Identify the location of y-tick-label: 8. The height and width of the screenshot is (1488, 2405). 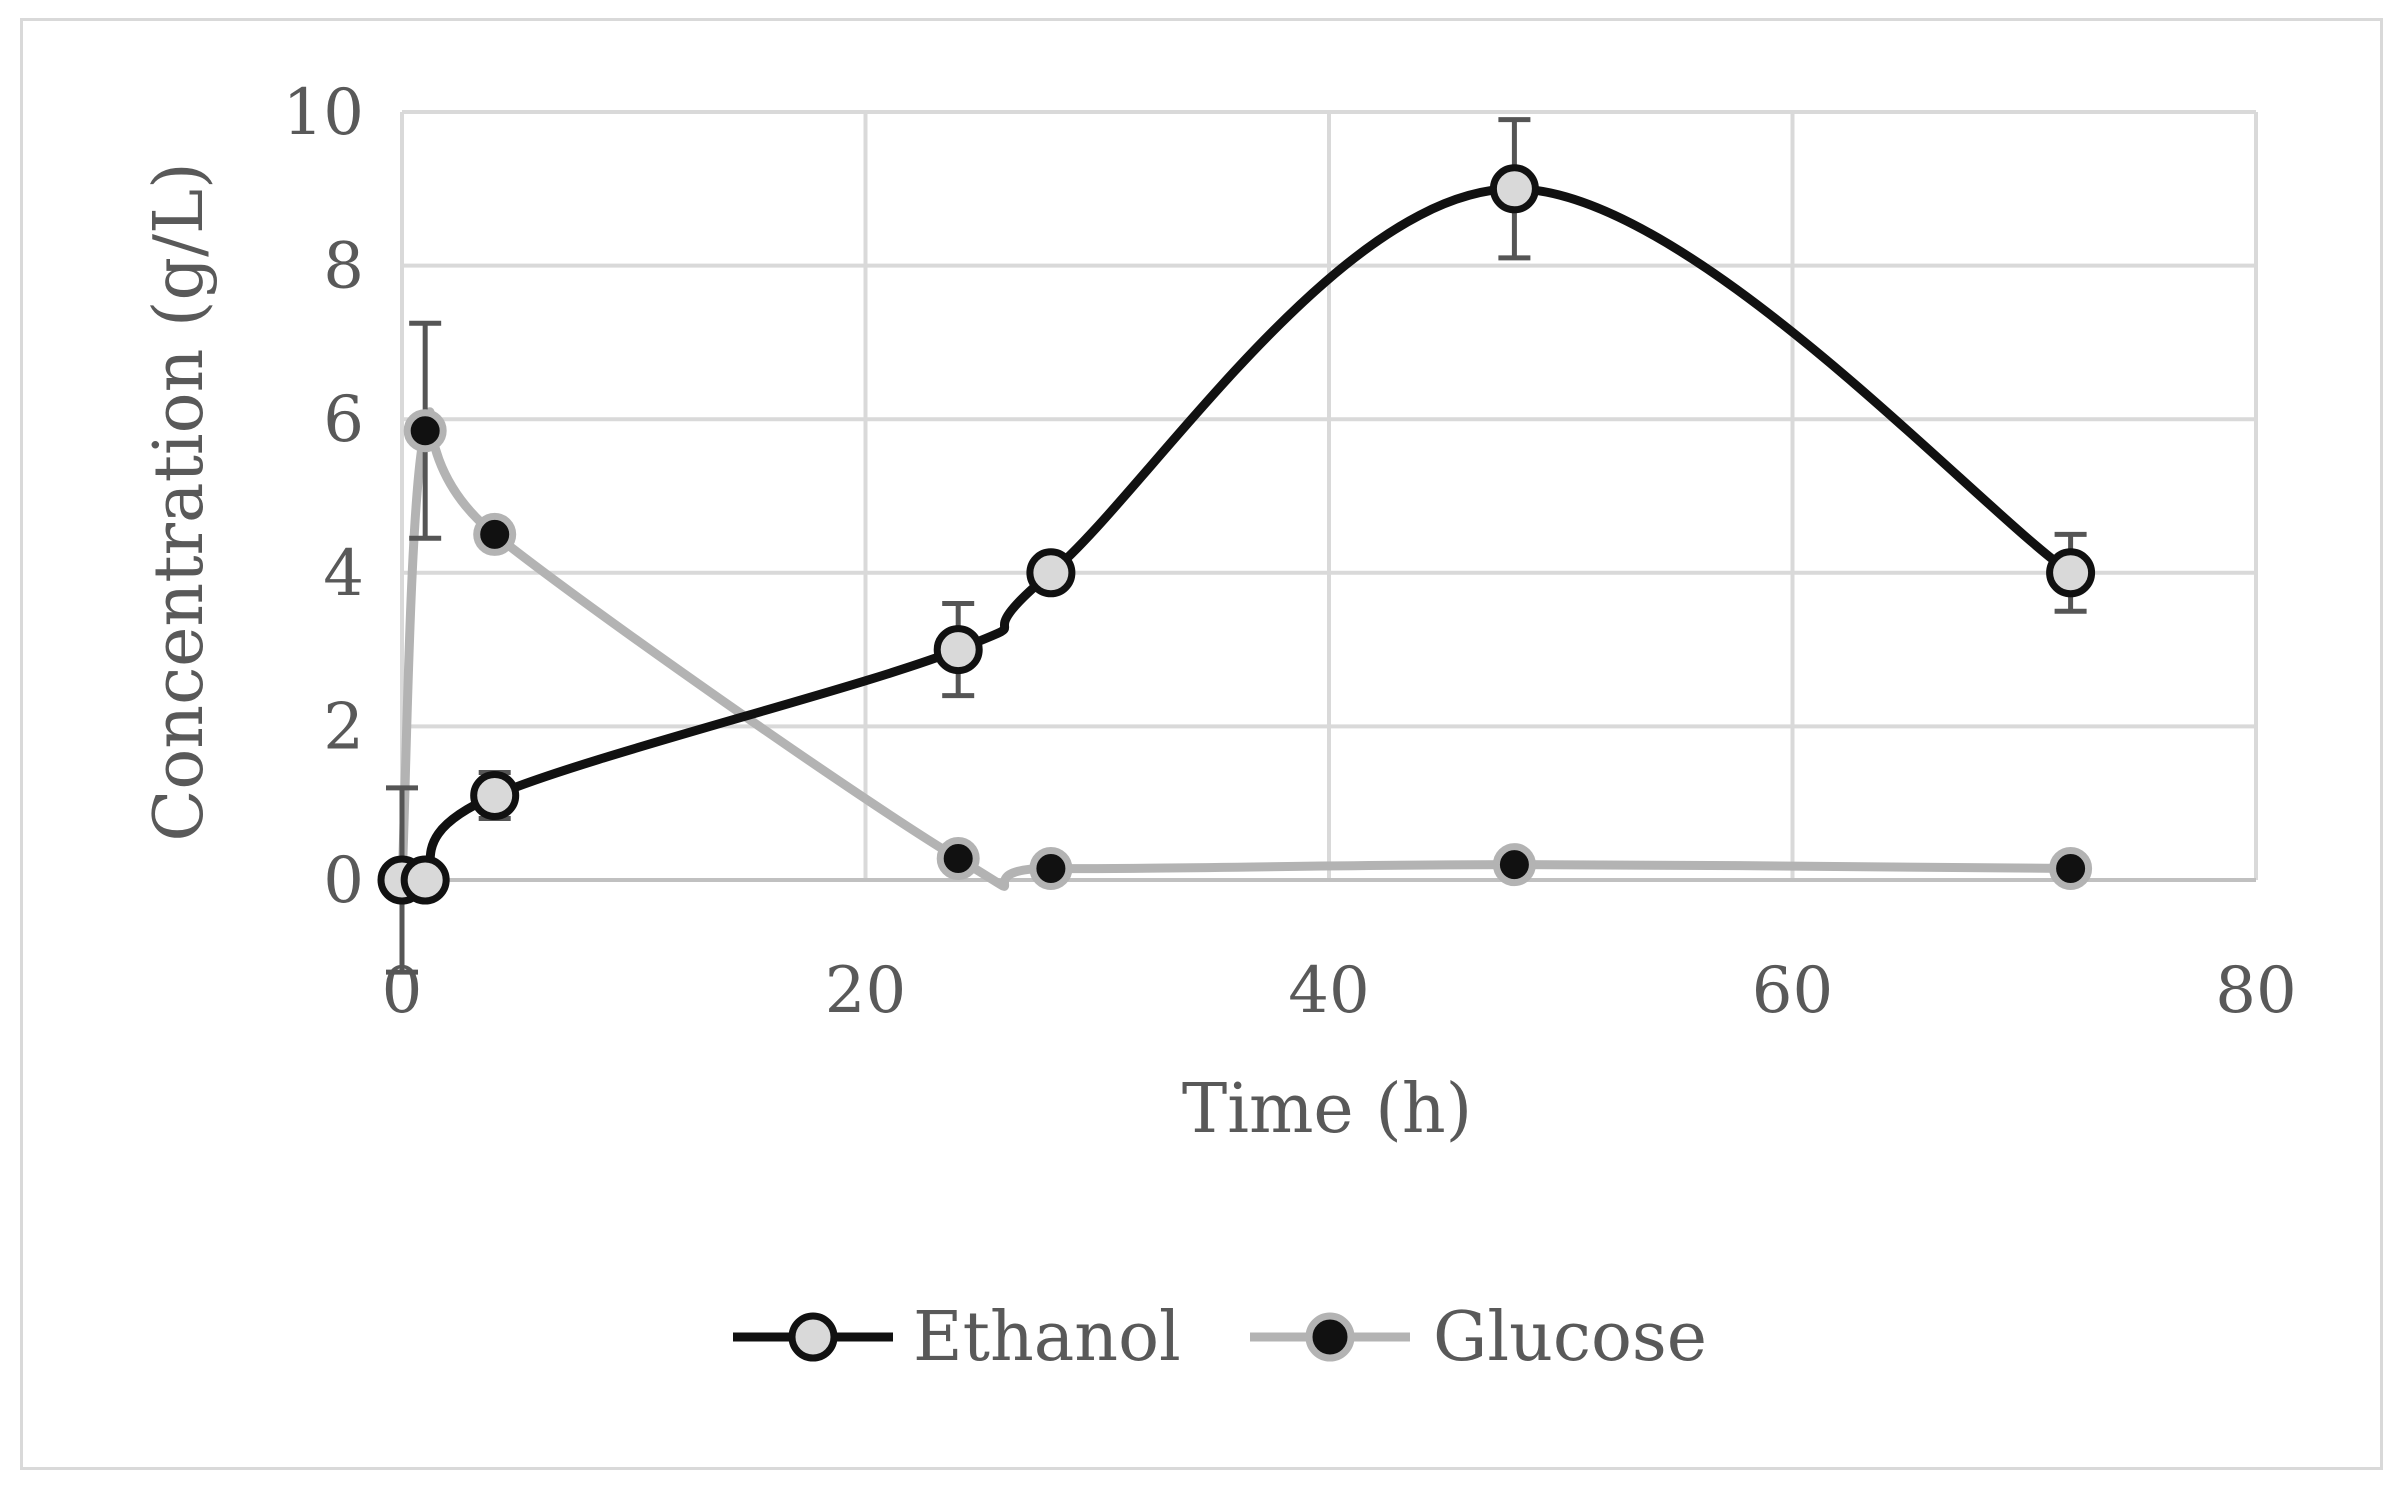
(343, 267).